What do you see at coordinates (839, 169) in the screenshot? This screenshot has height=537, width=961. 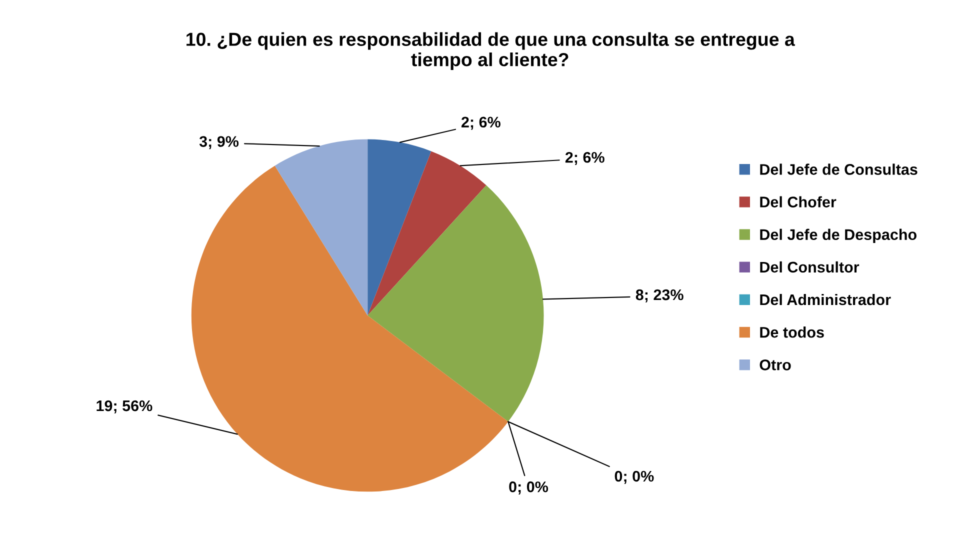 I see `legend-label: Del Jefe de Consultas` at bounding box center [839, 169].